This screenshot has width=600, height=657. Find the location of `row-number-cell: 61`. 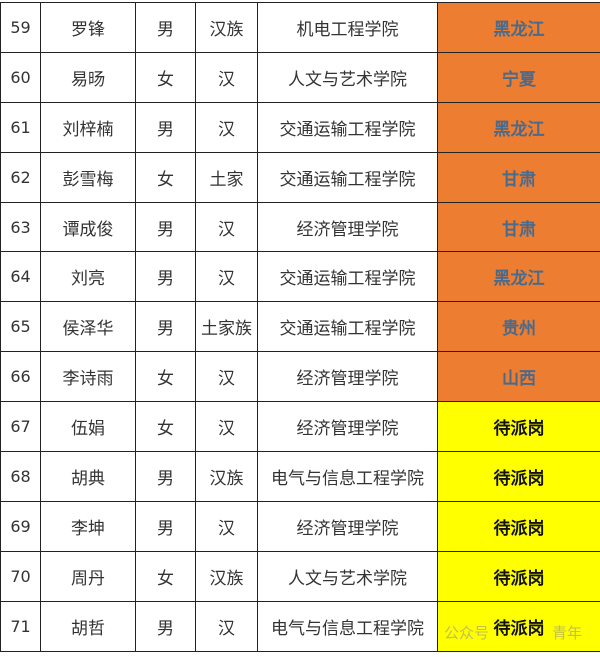

row-number-cell: 61 is located at coordinates (20, 127).